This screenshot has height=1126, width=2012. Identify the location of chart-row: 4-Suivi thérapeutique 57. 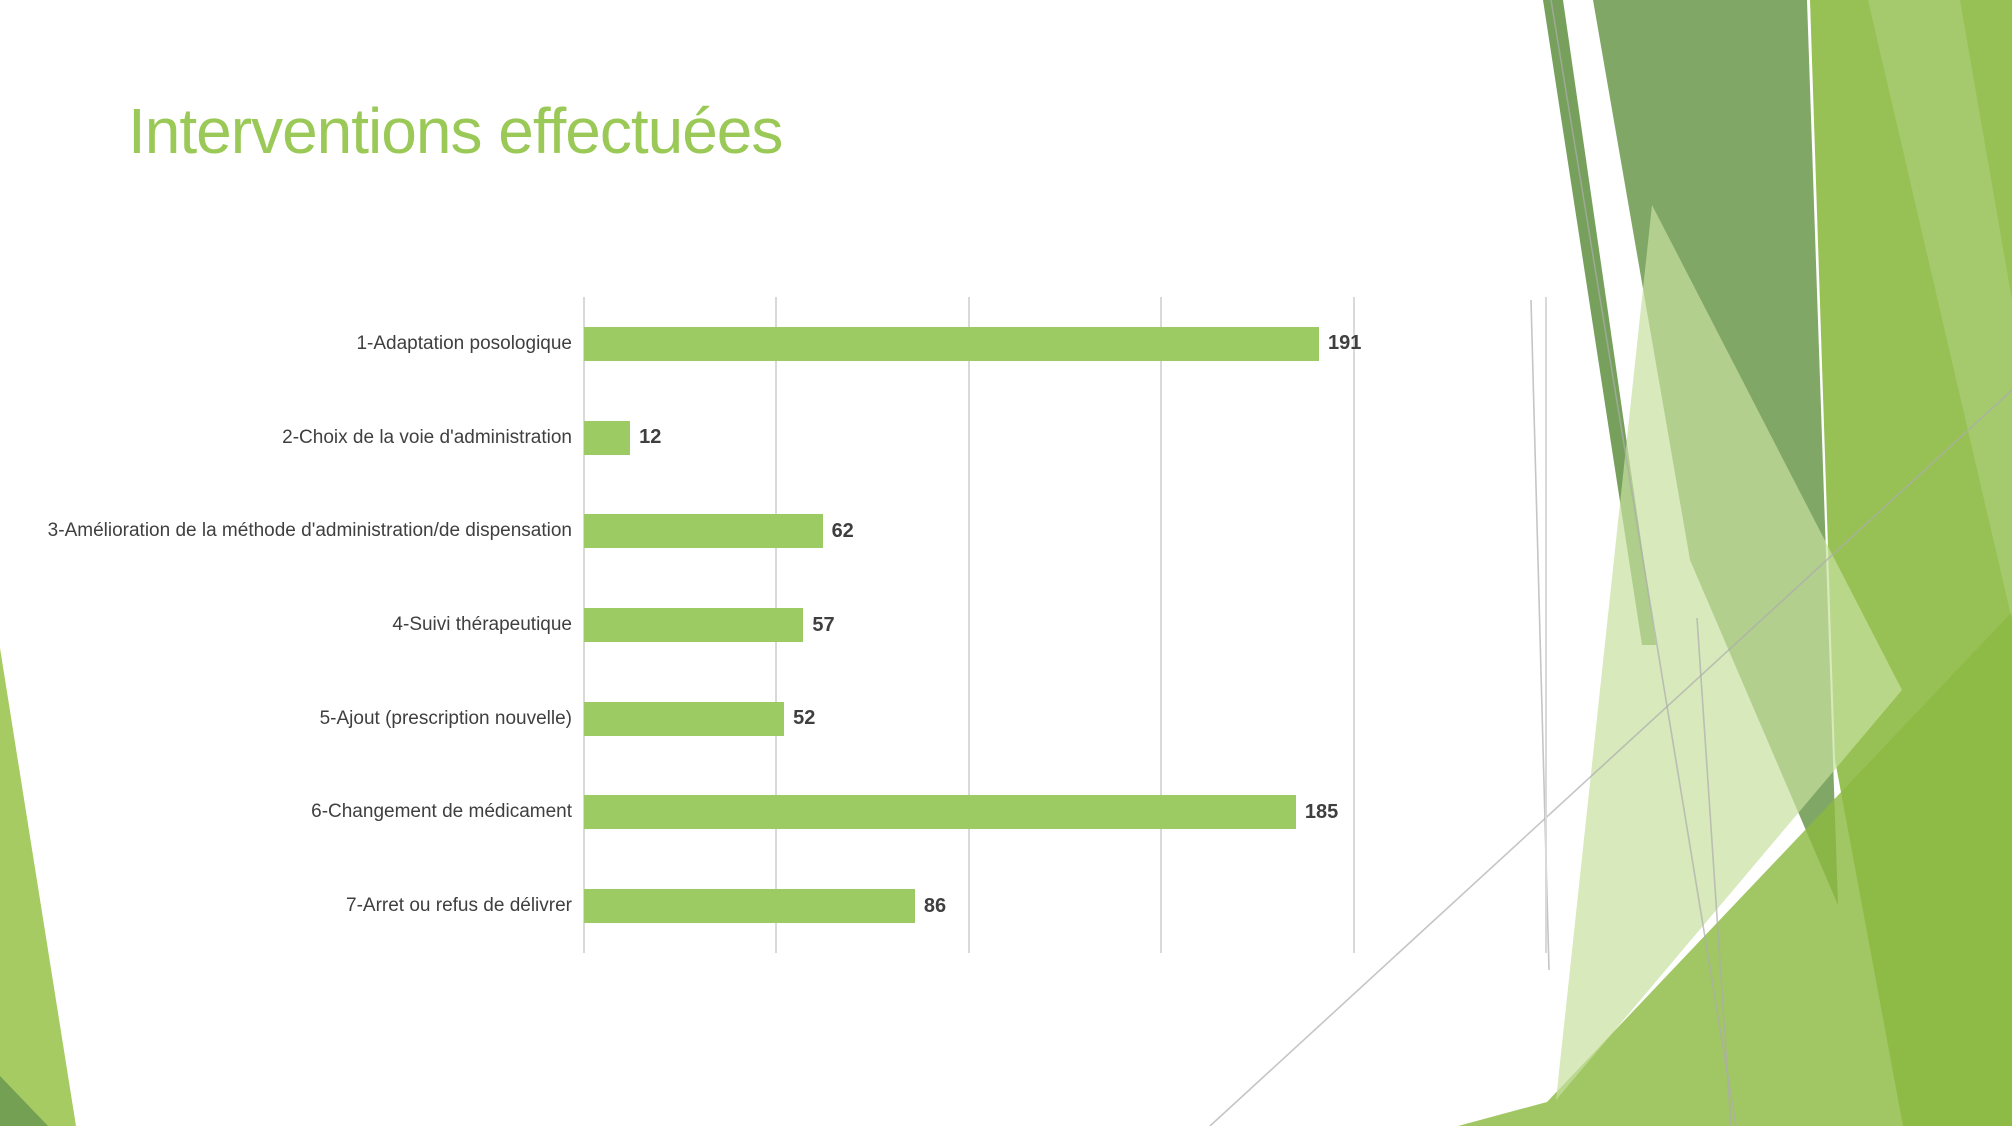
(773, 625).